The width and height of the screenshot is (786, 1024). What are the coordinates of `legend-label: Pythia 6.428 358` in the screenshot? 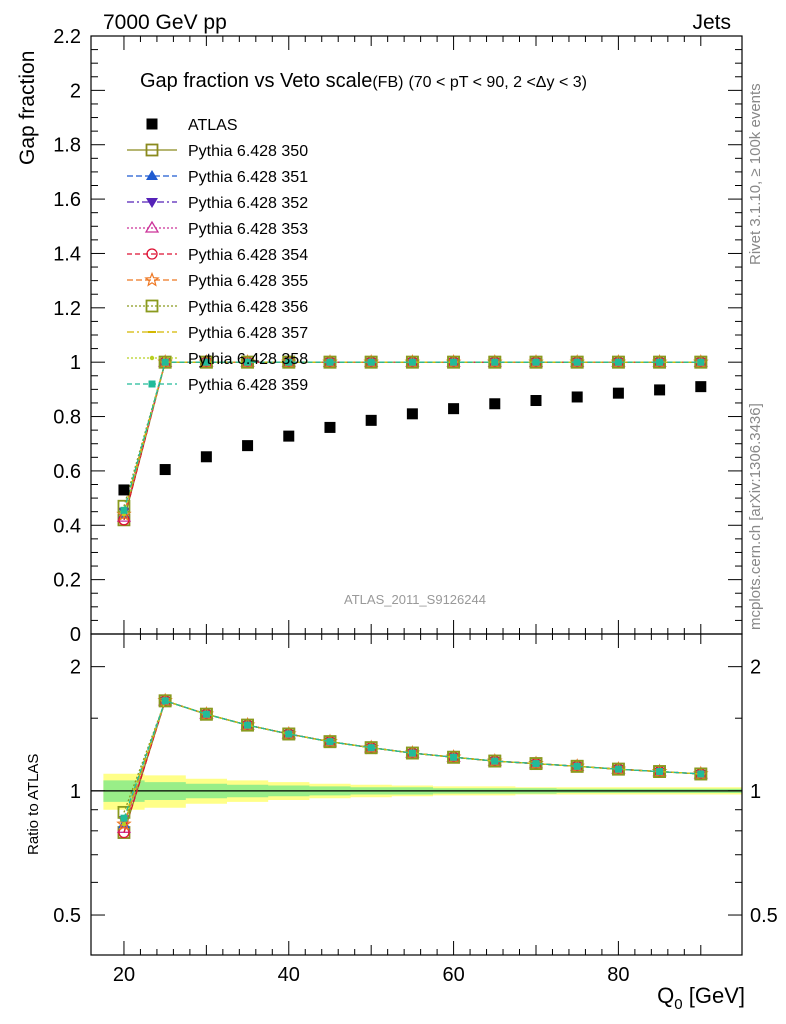 It's located at (248, 359).